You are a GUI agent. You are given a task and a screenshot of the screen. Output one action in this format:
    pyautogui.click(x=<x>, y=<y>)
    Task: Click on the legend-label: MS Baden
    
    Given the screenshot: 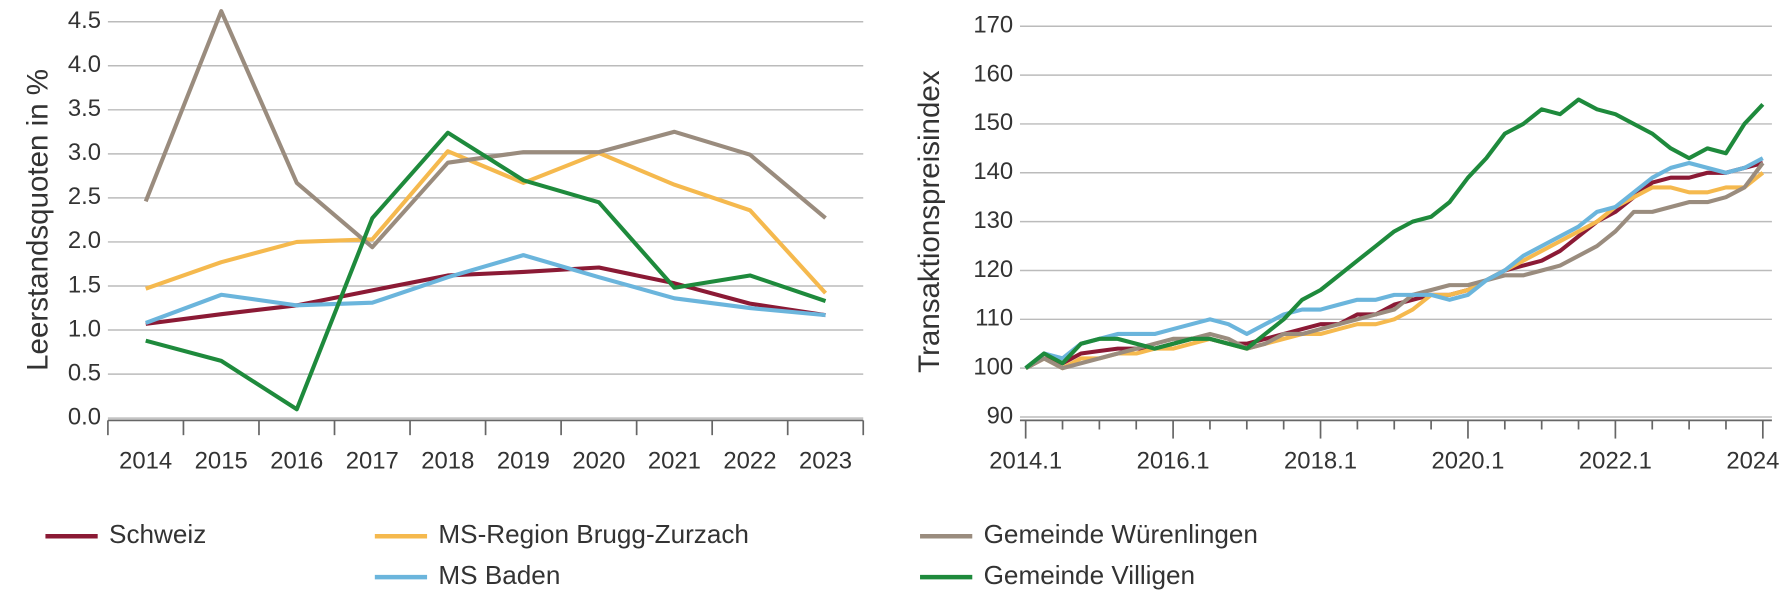 What is the action you would take?
    pyautogui.click(x=499, y=575)
    